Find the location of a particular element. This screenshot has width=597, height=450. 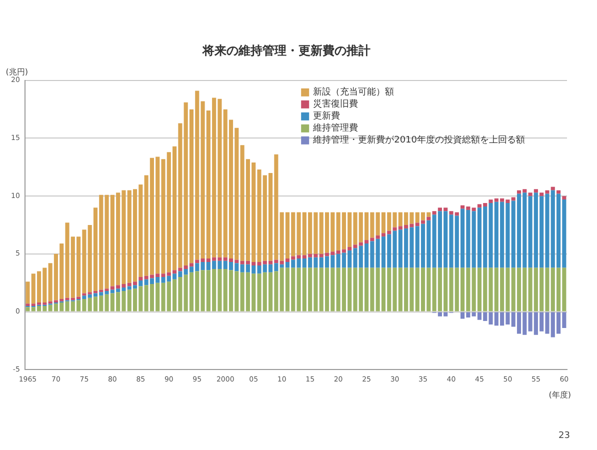

legend-label: 災害復旧費 is located at coordinates (335, 104).